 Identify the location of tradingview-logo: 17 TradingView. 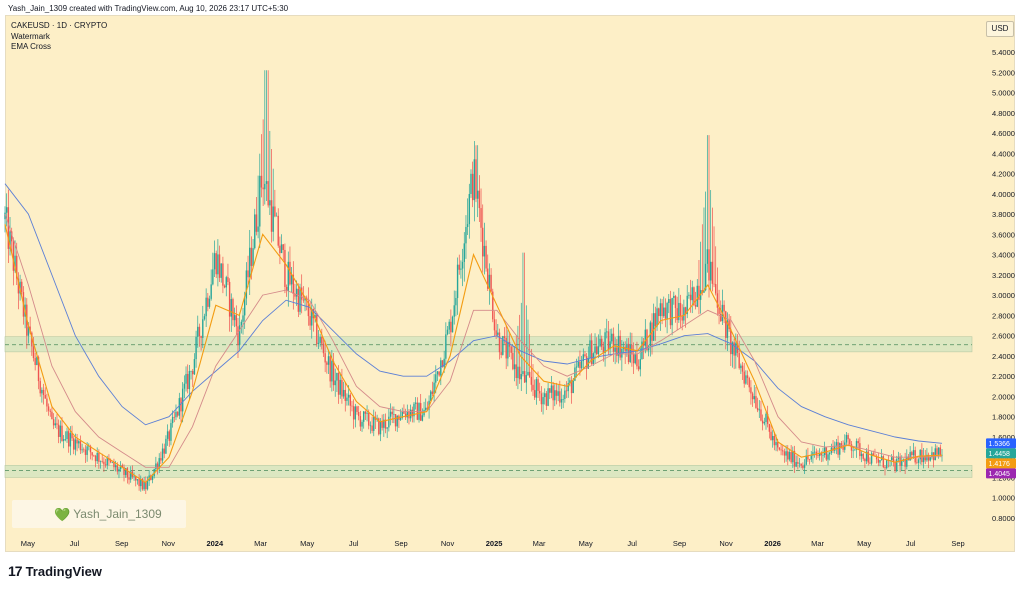
(55, 571).